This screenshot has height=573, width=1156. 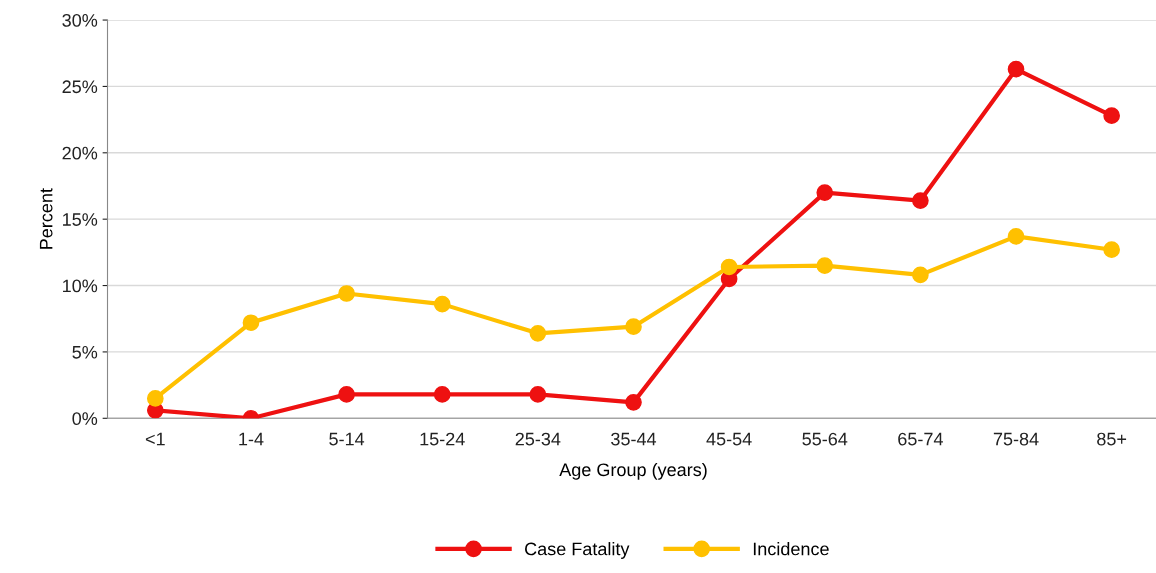 I want to click on y-tick-label: 25%, so click(x=80, y=87).